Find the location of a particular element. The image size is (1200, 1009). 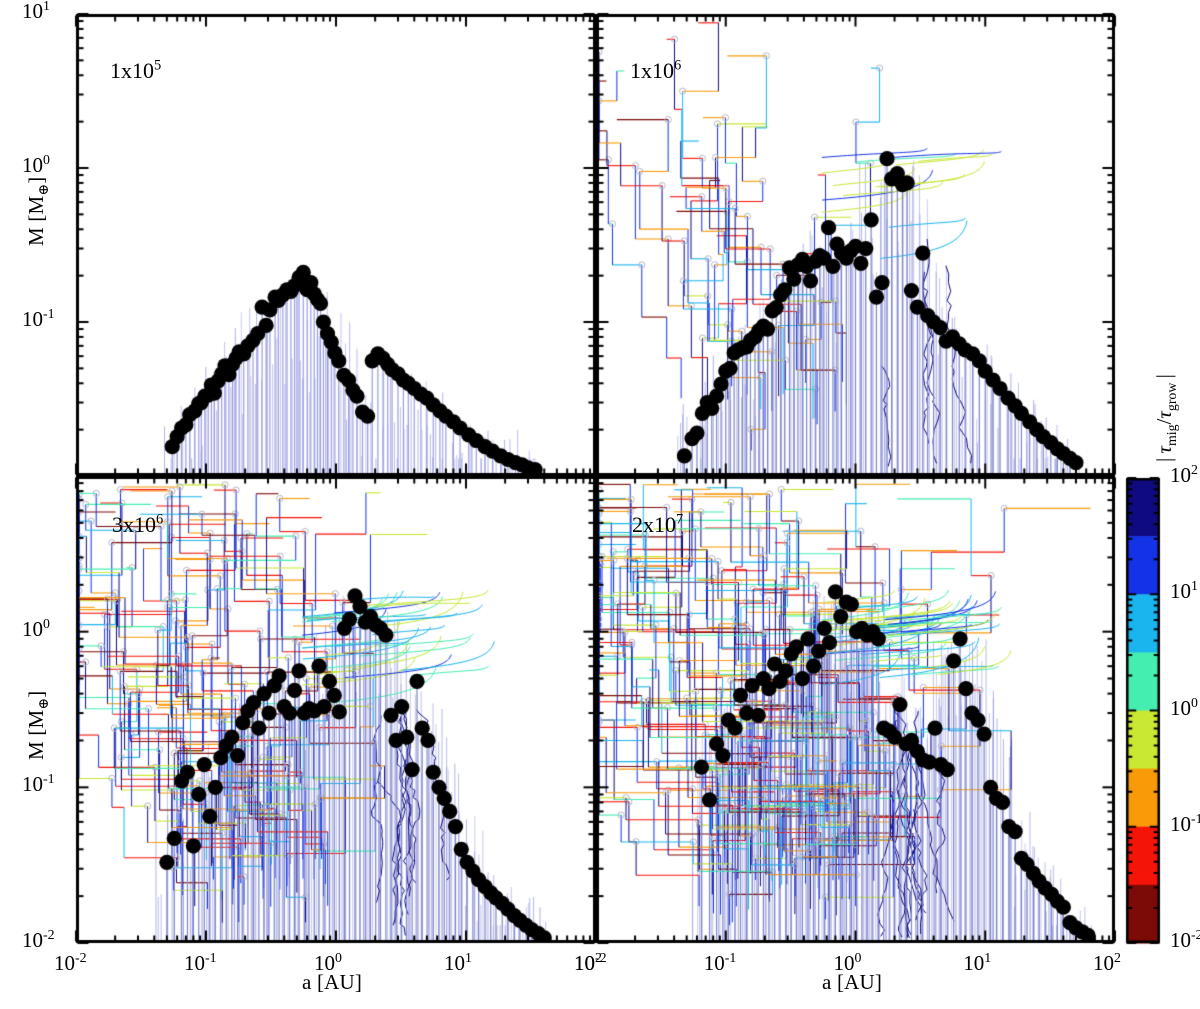

colorbar-tick-1: 10¹ is located at coordinates (1184, 591).